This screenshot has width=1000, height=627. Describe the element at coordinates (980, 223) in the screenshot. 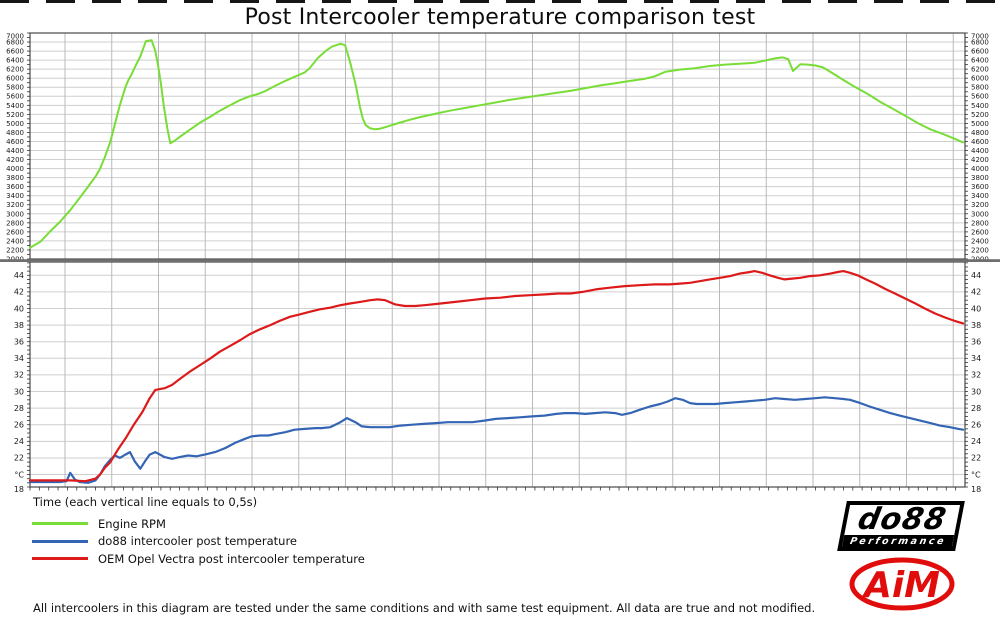

I see `y-tick-label-right: 2800` at that location.